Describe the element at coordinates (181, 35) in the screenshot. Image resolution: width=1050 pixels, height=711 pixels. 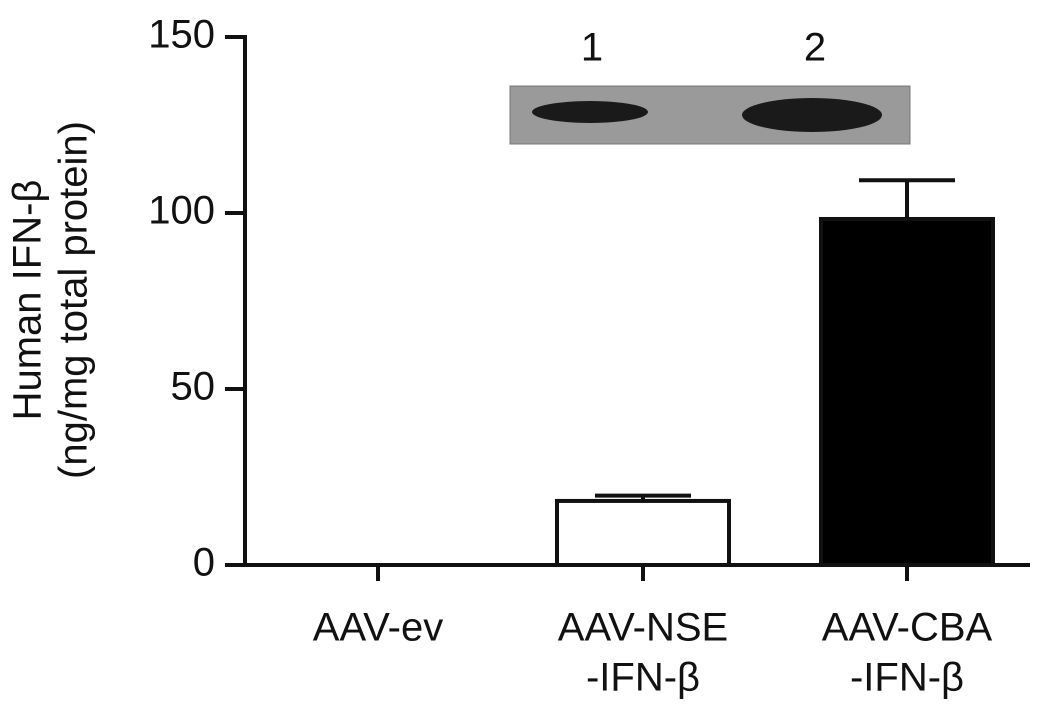
I see `y-tick-label: 150` at that location.